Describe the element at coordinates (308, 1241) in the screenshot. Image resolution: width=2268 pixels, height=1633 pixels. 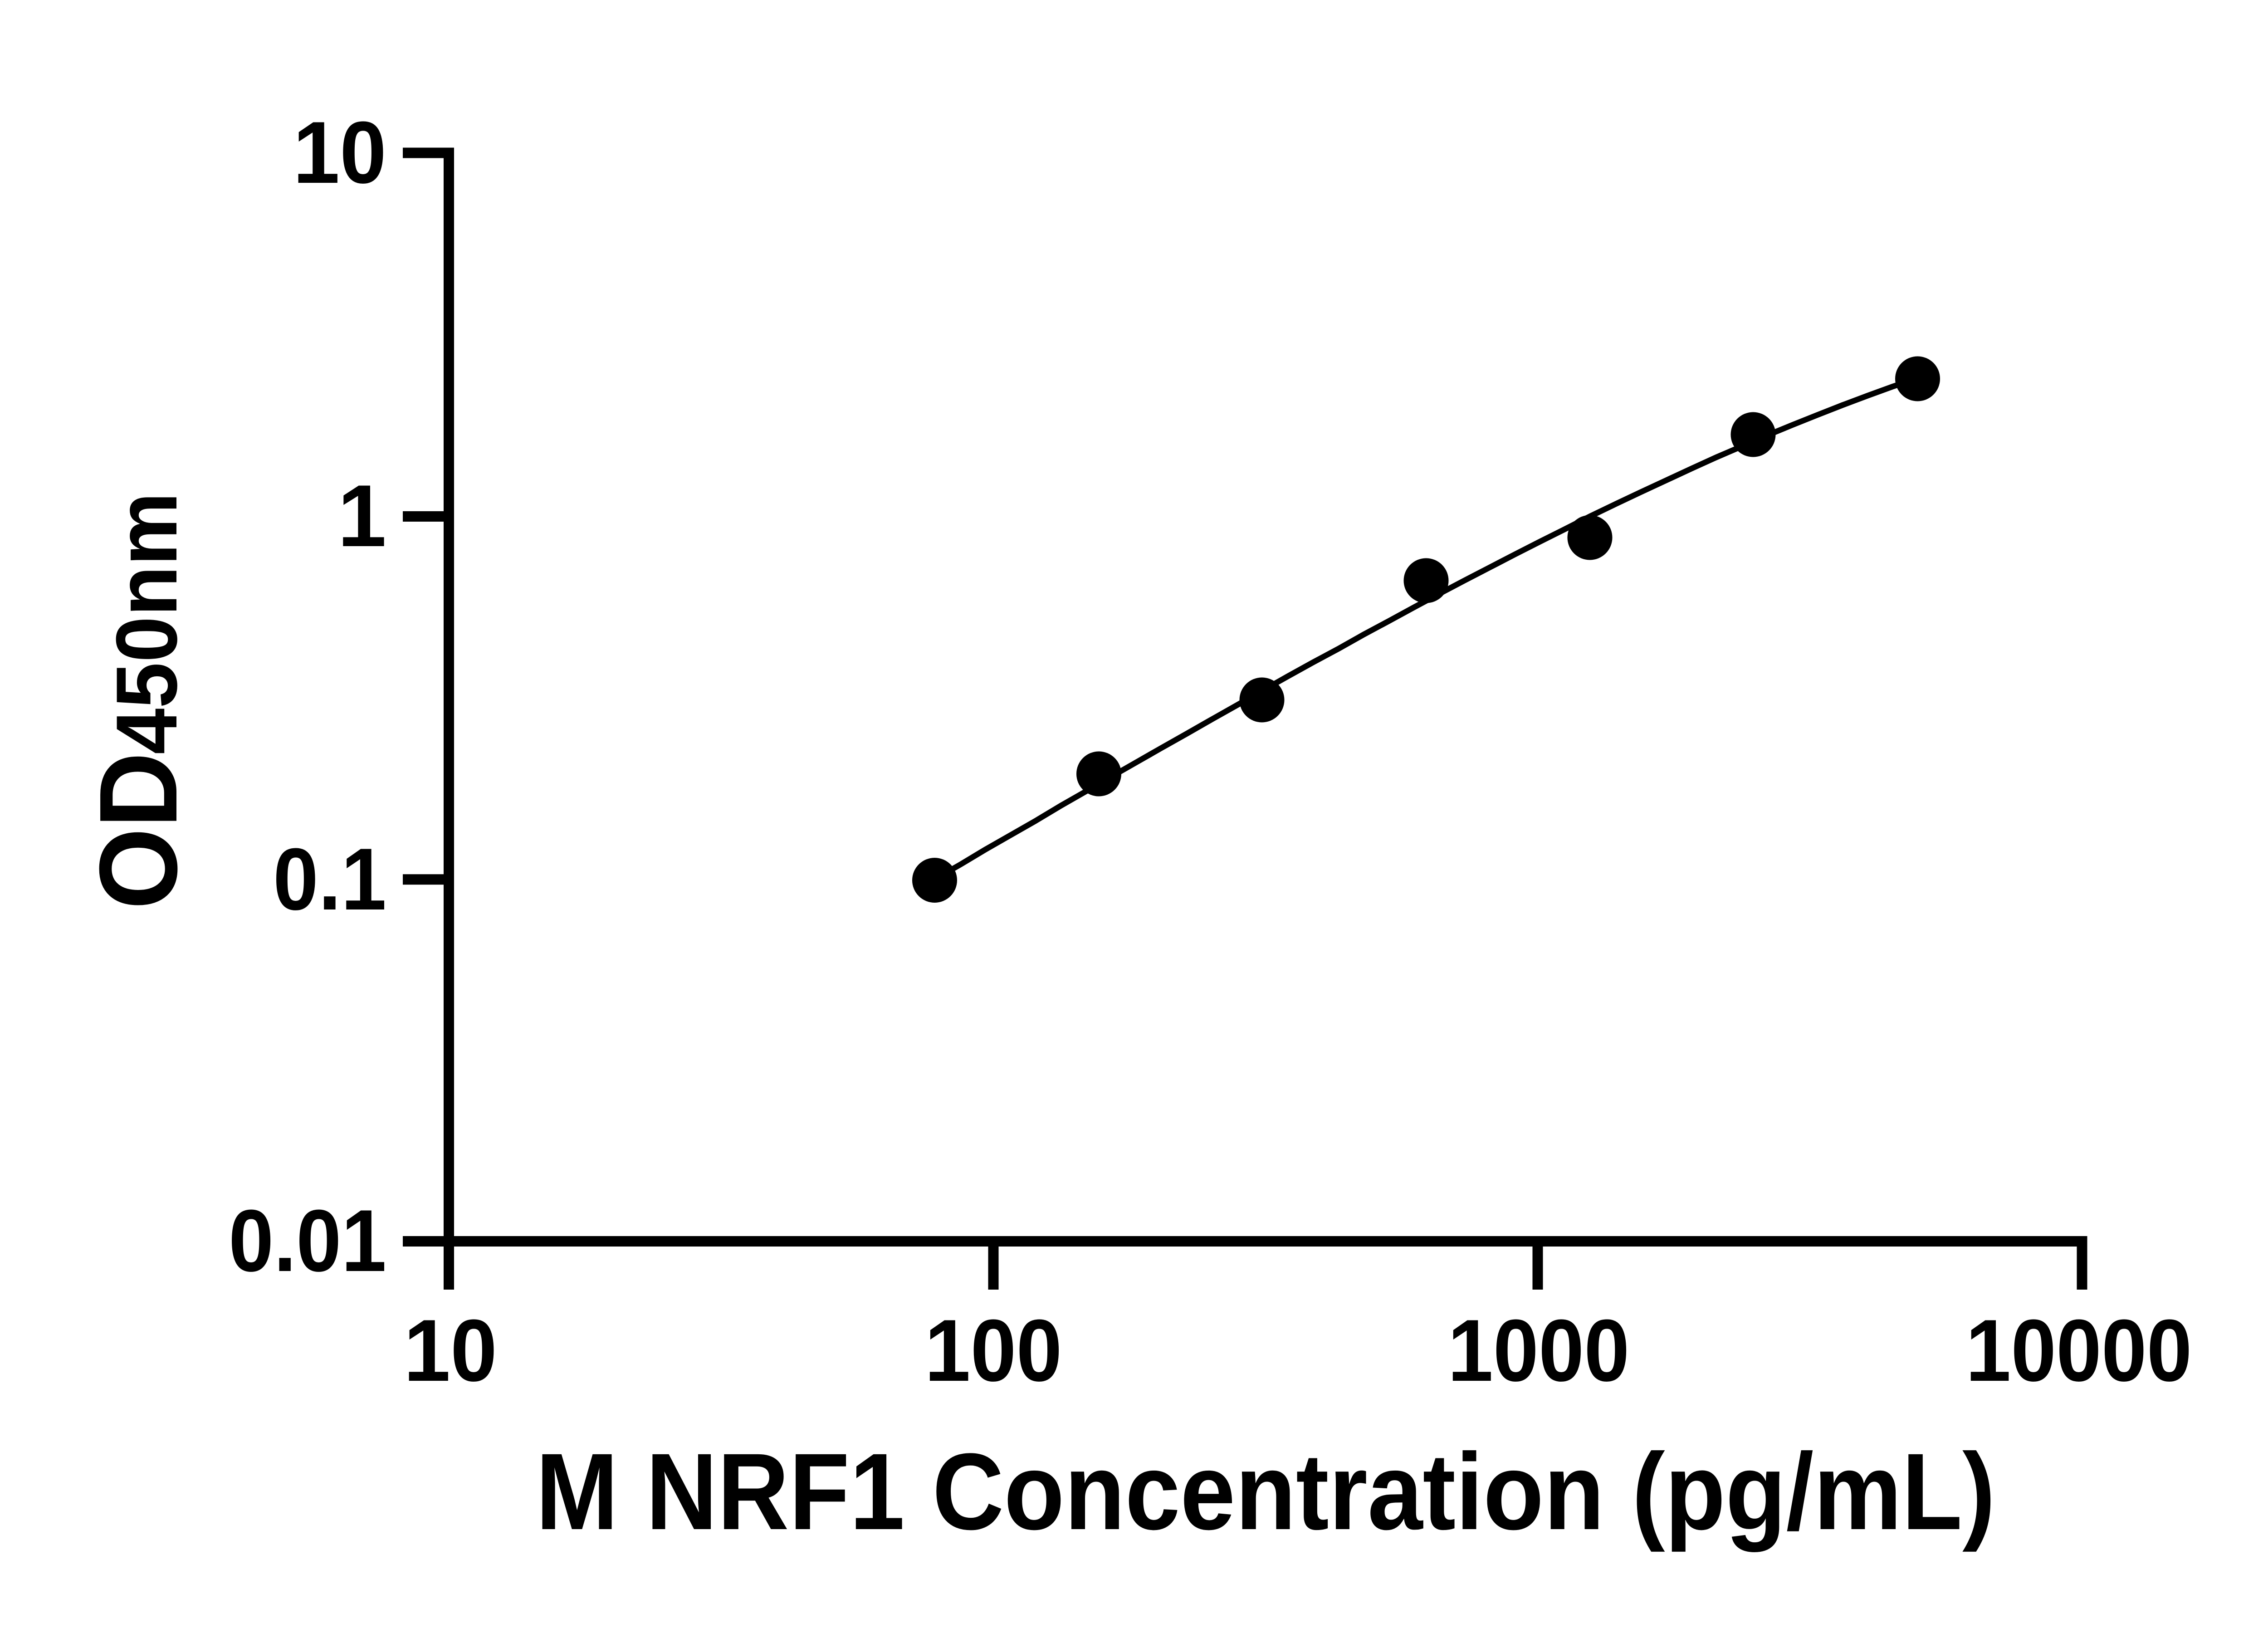
I see `svg-text: 0.01` at that location.